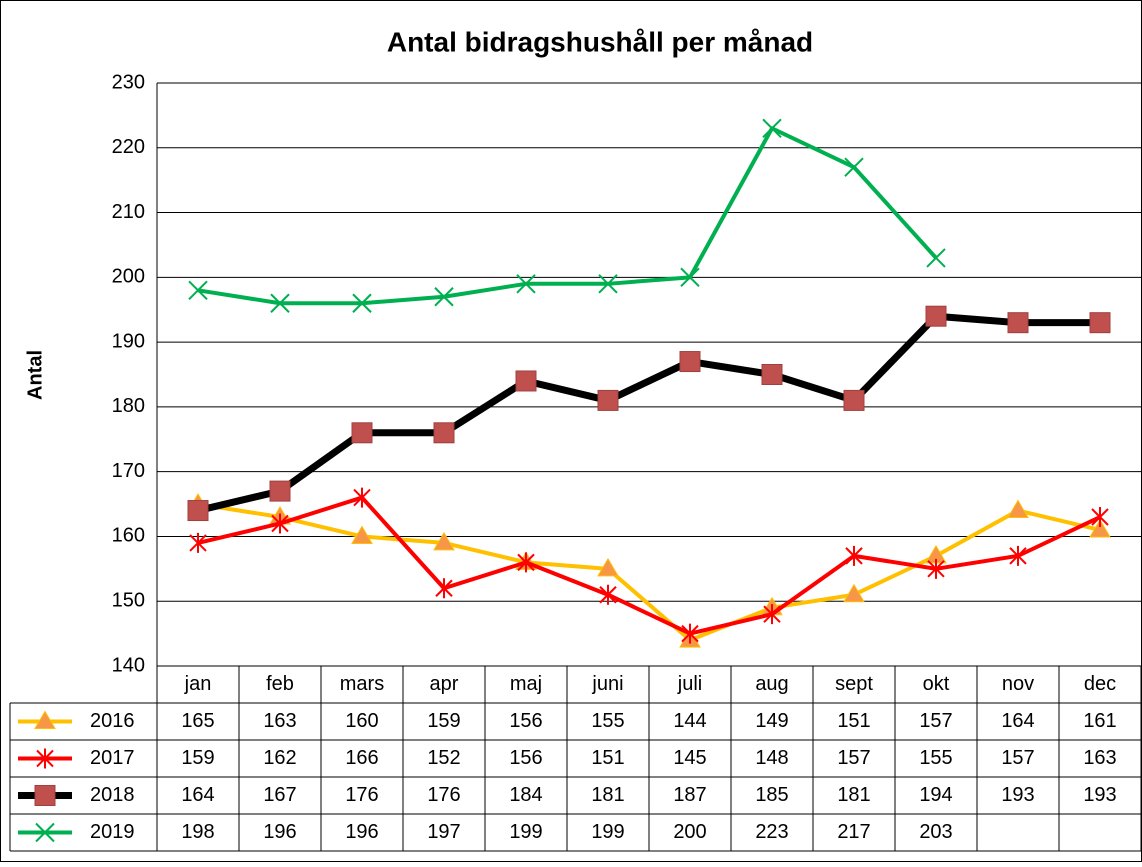 This screenshot has height=867, width=1142. Describe the element at coordinates (279, 758) in the screenshot. I see `table-cell: 162` at that location.